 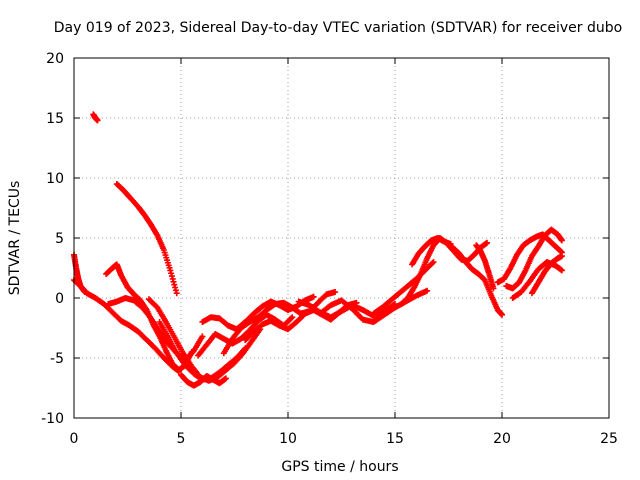 I want to click on x-tick-label: 25, so click(x=609, y=439).